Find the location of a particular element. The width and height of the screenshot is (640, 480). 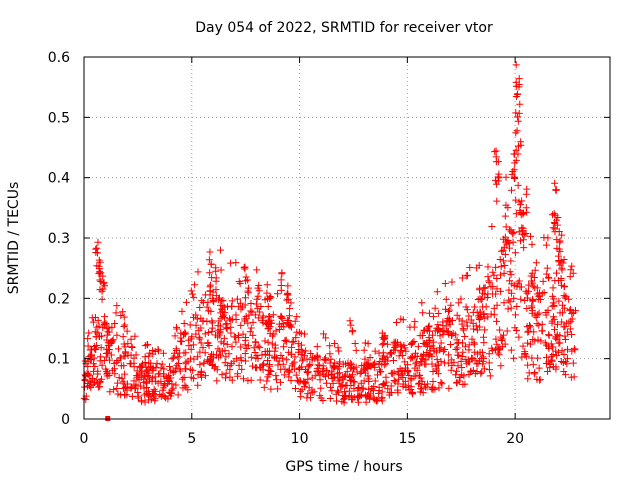

y-tick-label: 0.5 is located at coordinates (59, 118).